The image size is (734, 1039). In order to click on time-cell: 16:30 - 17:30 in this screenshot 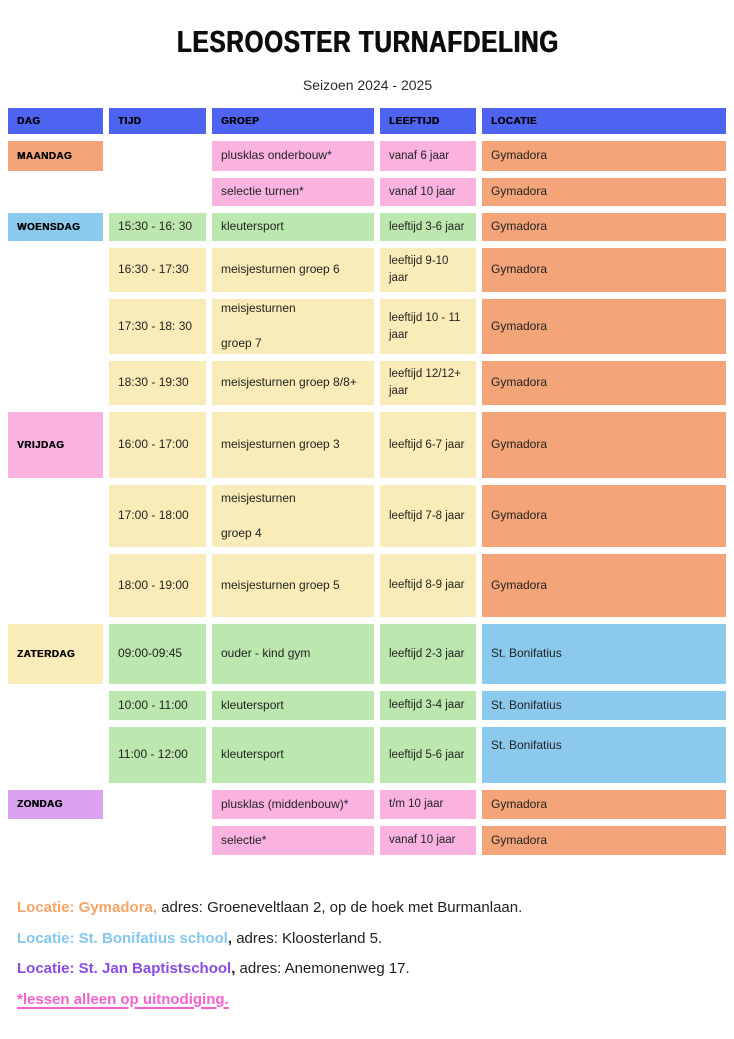, I will do `click(157, 270)`.